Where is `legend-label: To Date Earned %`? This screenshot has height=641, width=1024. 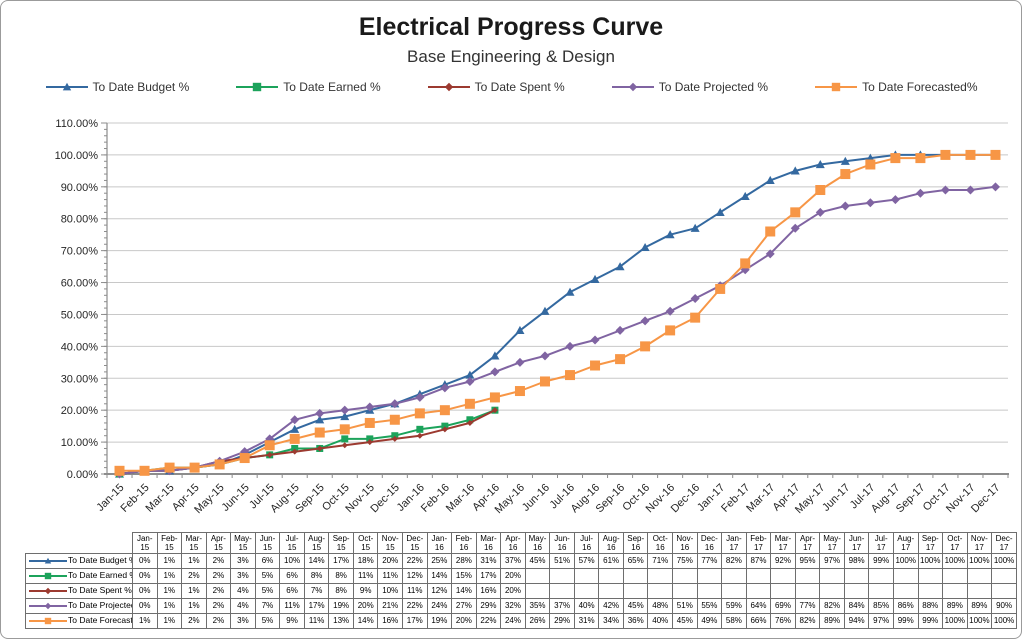 legend-label: To Date Earned % is located at coordinates (332, 87).